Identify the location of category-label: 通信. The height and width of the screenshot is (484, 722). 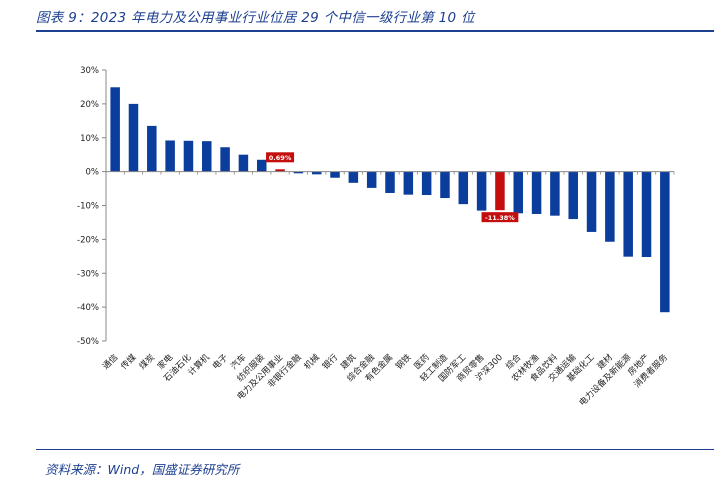
(110, 361).